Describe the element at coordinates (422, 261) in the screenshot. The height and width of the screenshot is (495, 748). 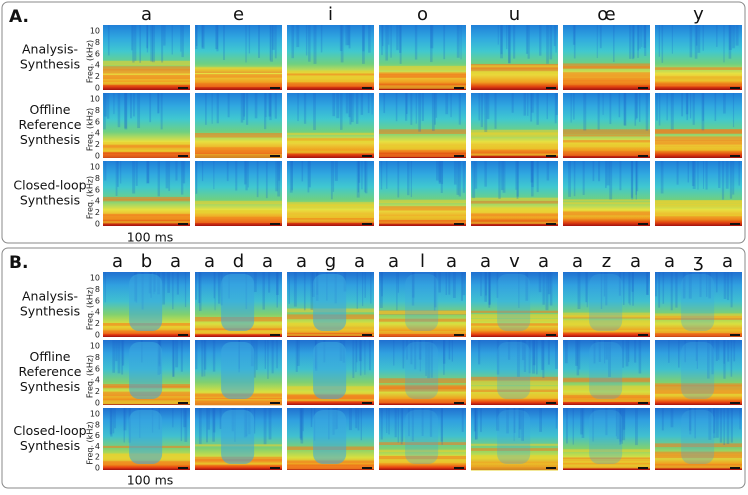
I see `column-label: l` at that location.